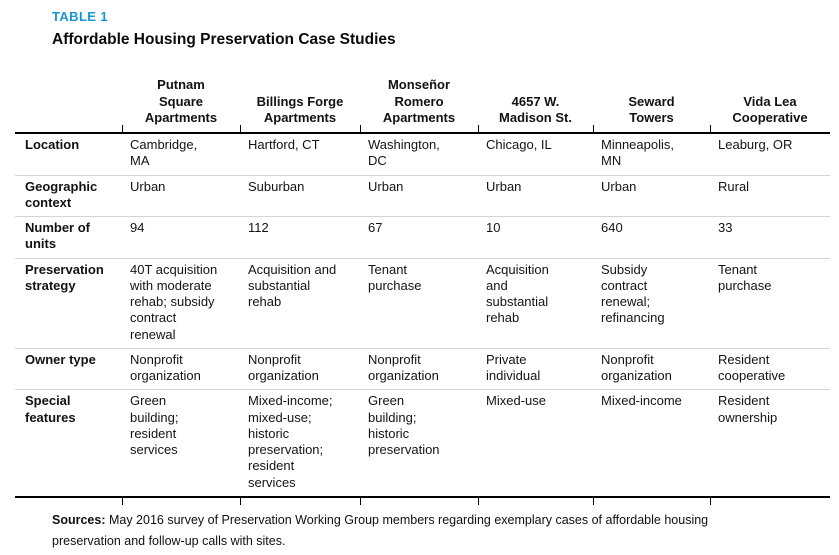 The image size is (839, 555). I want to click on table-cell: Cambridge, MA, so click(164, 153).